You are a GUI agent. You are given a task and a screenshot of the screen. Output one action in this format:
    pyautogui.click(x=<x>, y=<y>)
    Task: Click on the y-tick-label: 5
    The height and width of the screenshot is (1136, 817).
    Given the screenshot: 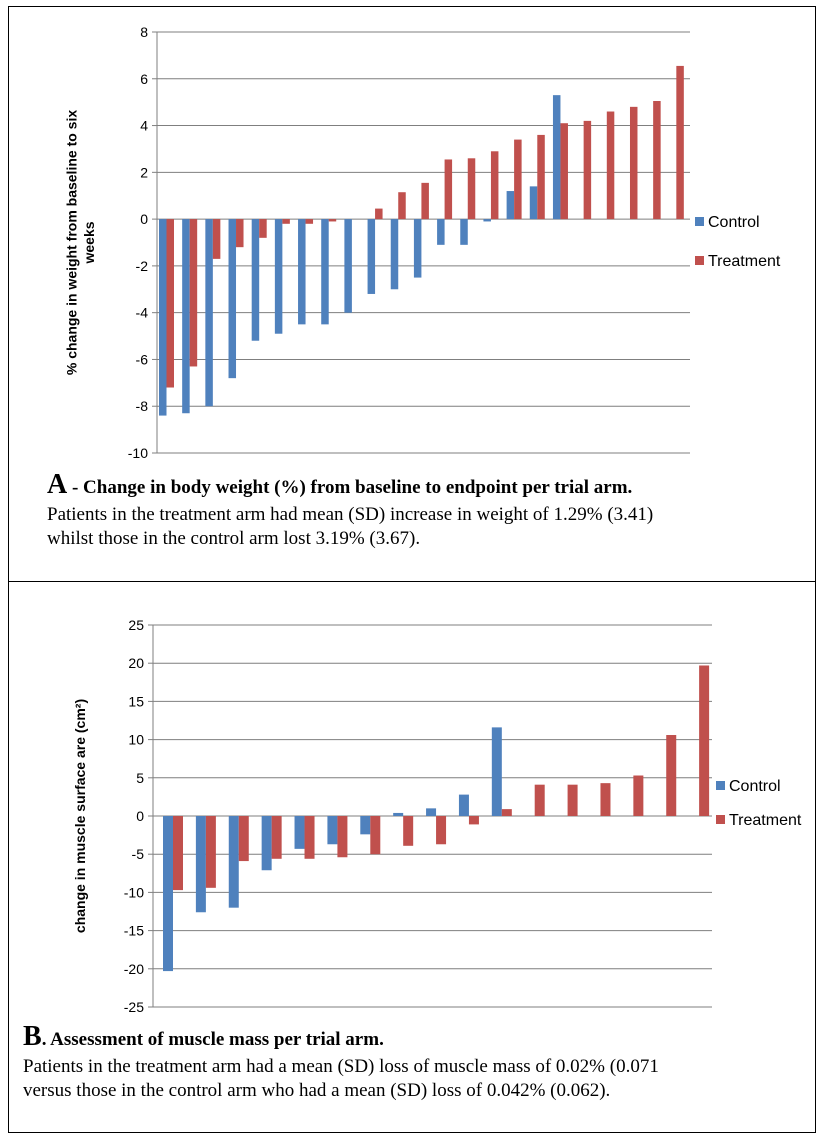 What is the action you would take?
    pyautogui.click(x=140, y=778)
    